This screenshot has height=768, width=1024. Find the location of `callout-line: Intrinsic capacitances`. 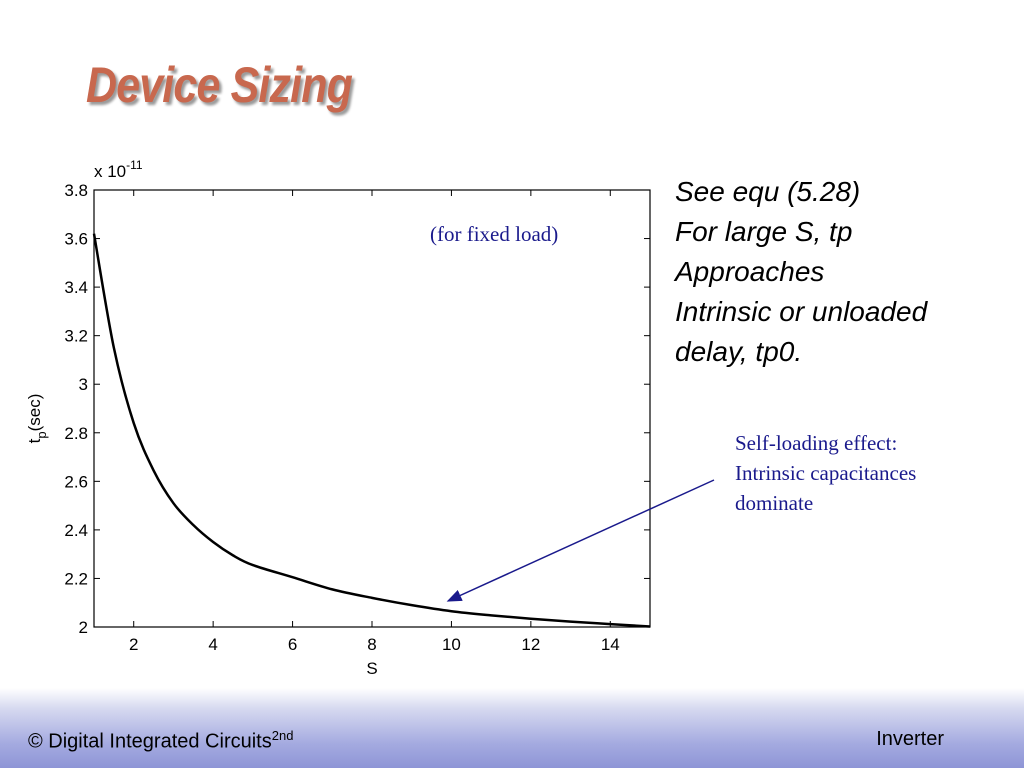

callout-line: Intrinsic capacitances is located at coordinates (826, 473).